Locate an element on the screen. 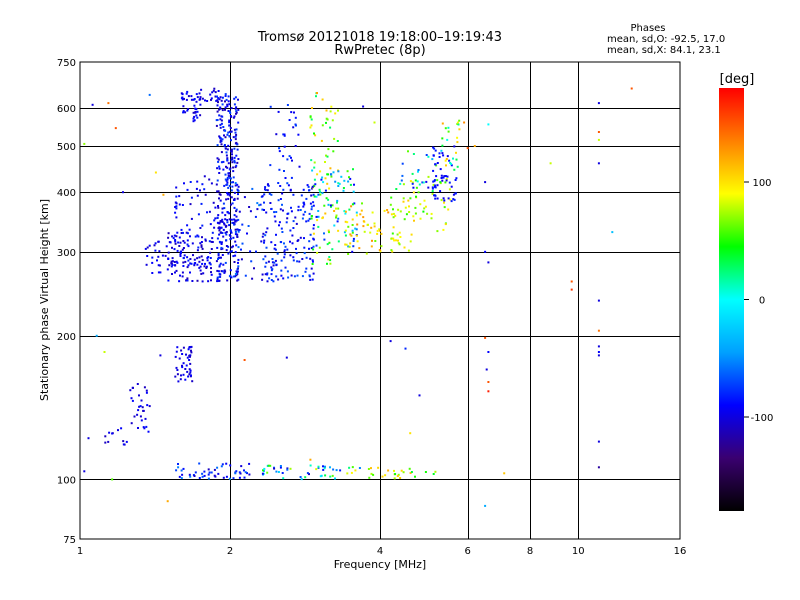 Image resolution: width=800 pixels, height=600 pixels. x-tick-label: 1 is located at coordinates (80, 551).